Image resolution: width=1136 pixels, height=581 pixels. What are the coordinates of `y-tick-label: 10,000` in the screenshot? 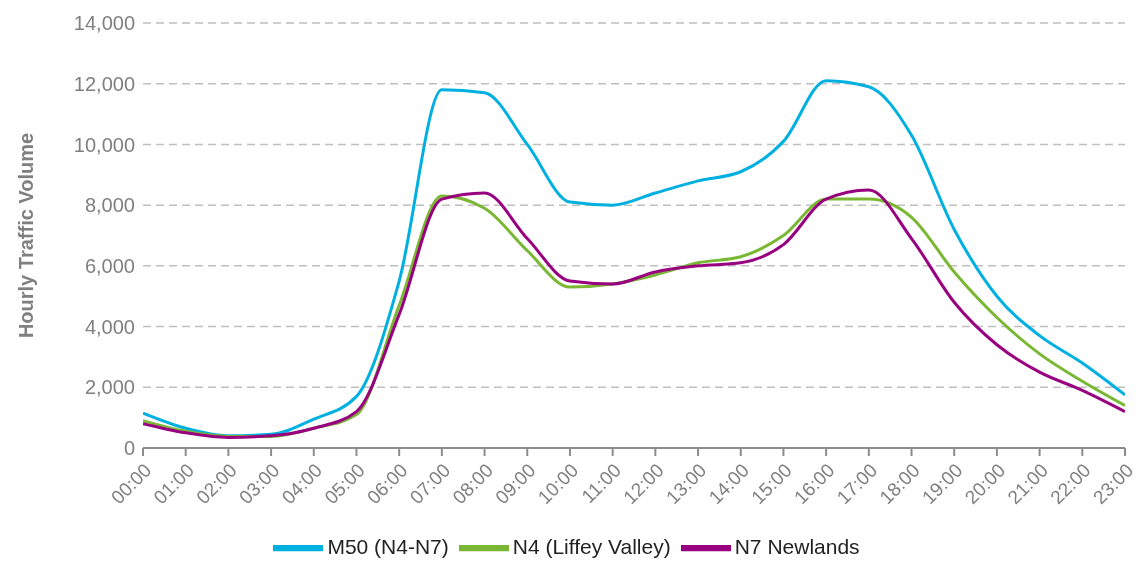 It's located at (104, 144).